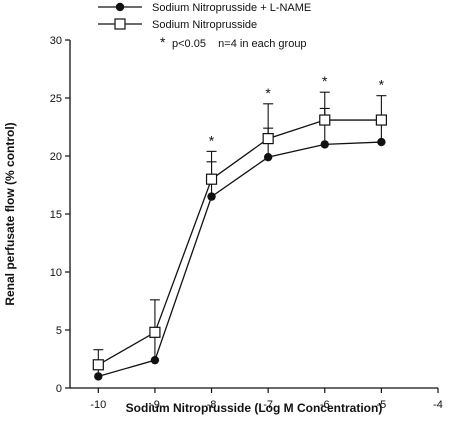  I want to click on x-tick-label-0: -10, so click(98, 405).